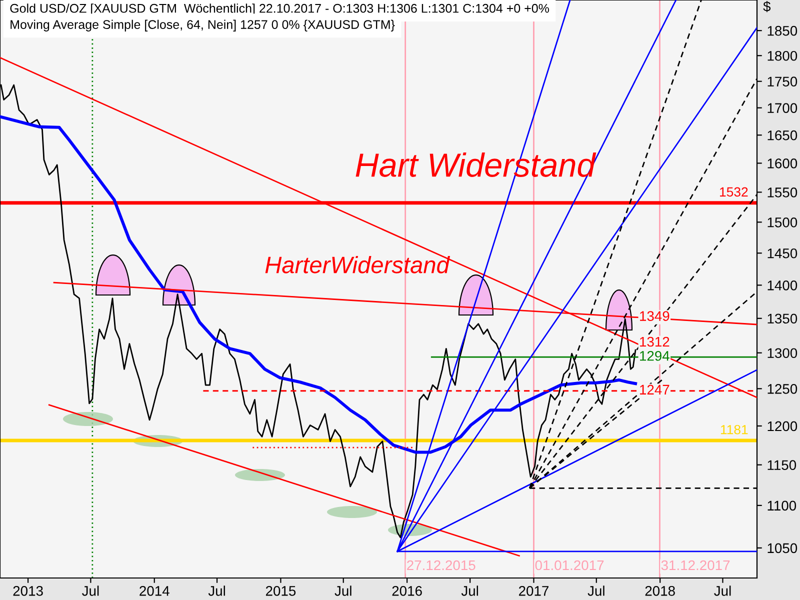 The width and height of the screenshot is (800, 600). Describe the element at coordinates (783, 389) in the screenshot. I see `y-tick-label: 1250` at that location.